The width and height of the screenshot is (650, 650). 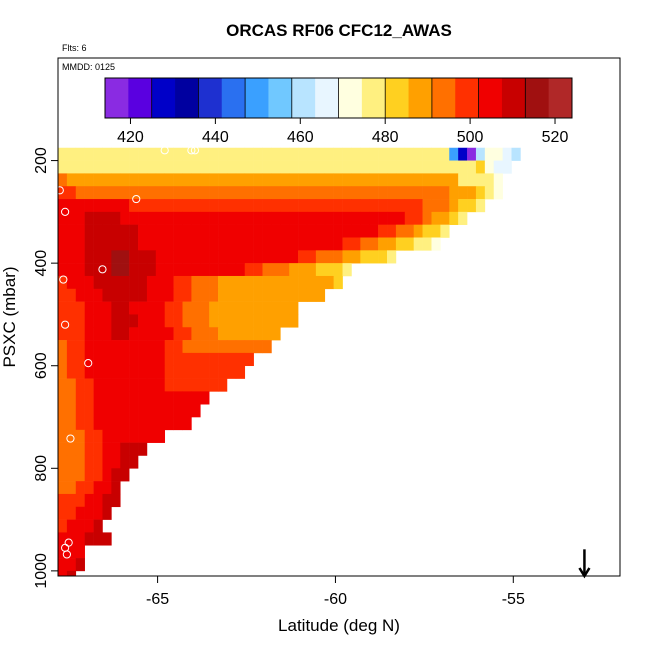 What do you see at coordinates (164, 150) in the screenshot?
I see `observation-point` at bounding box center [164, 150].